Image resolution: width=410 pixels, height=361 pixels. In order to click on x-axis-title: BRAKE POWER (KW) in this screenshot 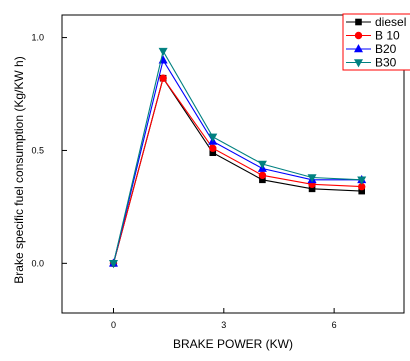, I will do `click(233, 344)`.